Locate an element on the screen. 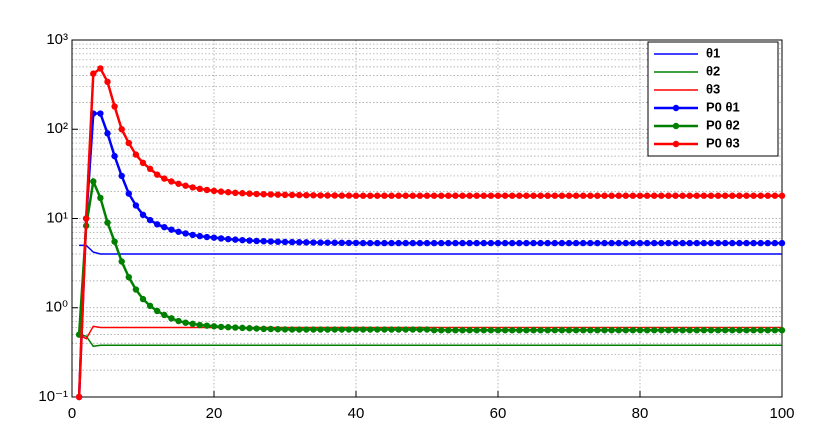 The image size is (831, 443). series-line is located at coordinates (430, 332).